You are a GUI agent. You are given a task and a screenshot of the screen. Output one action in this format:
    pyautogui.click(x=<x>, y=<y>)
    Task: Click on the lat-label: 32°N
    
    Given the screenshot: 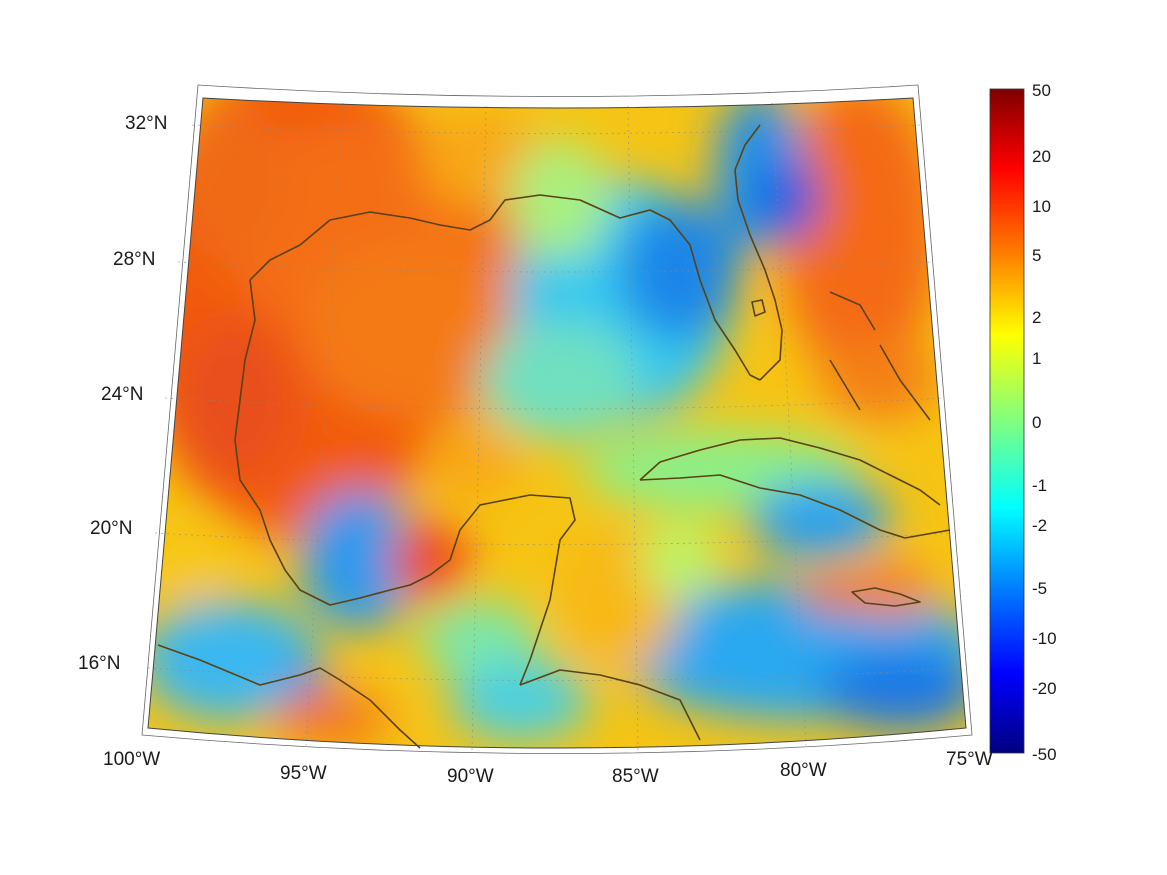 What is the action you would take?
    pyautogui.click(x=146, y=123)
    